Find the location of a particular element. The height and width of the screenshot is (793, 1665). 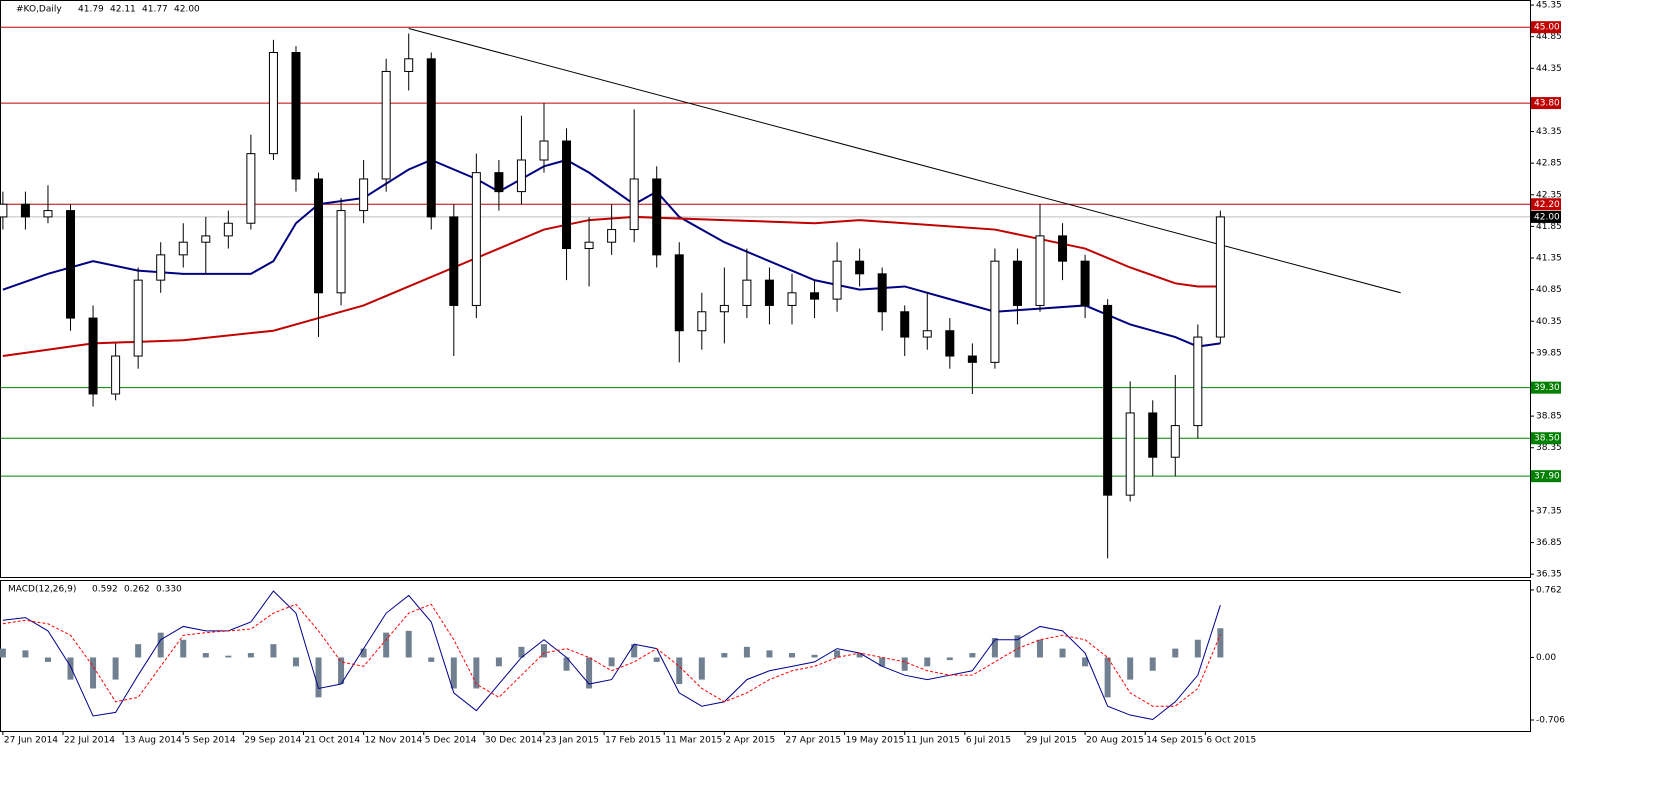

header-value: 42.00 is located at coordinates (187, 10).